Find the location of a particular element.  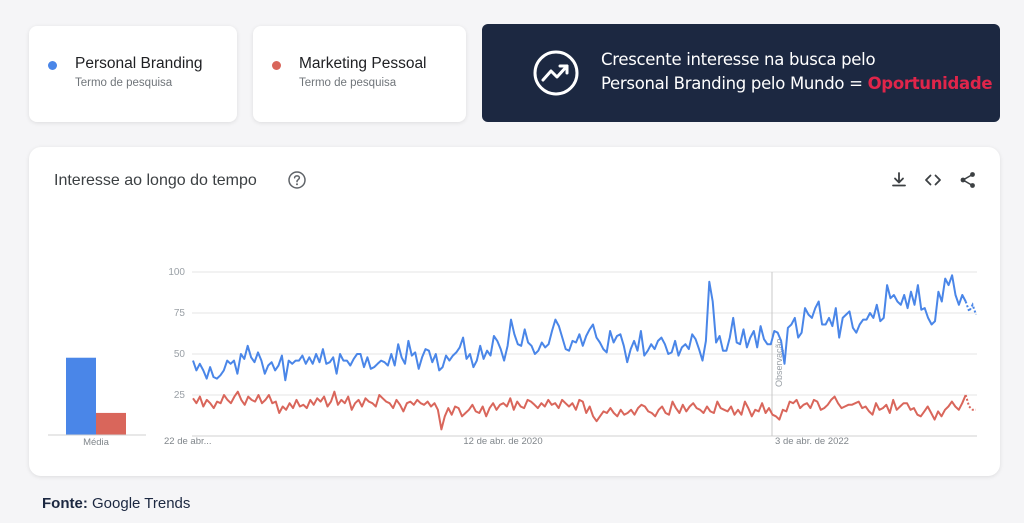

source-line: Fonte: Google Trends is located at coordinates (116, 503).